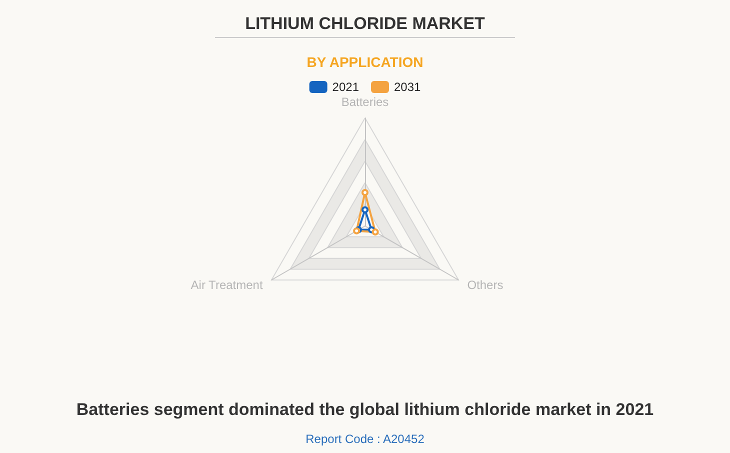  Describe the element at coordinates (408, 87) in the screenshot. I see `legend-label: 2031` at that location.